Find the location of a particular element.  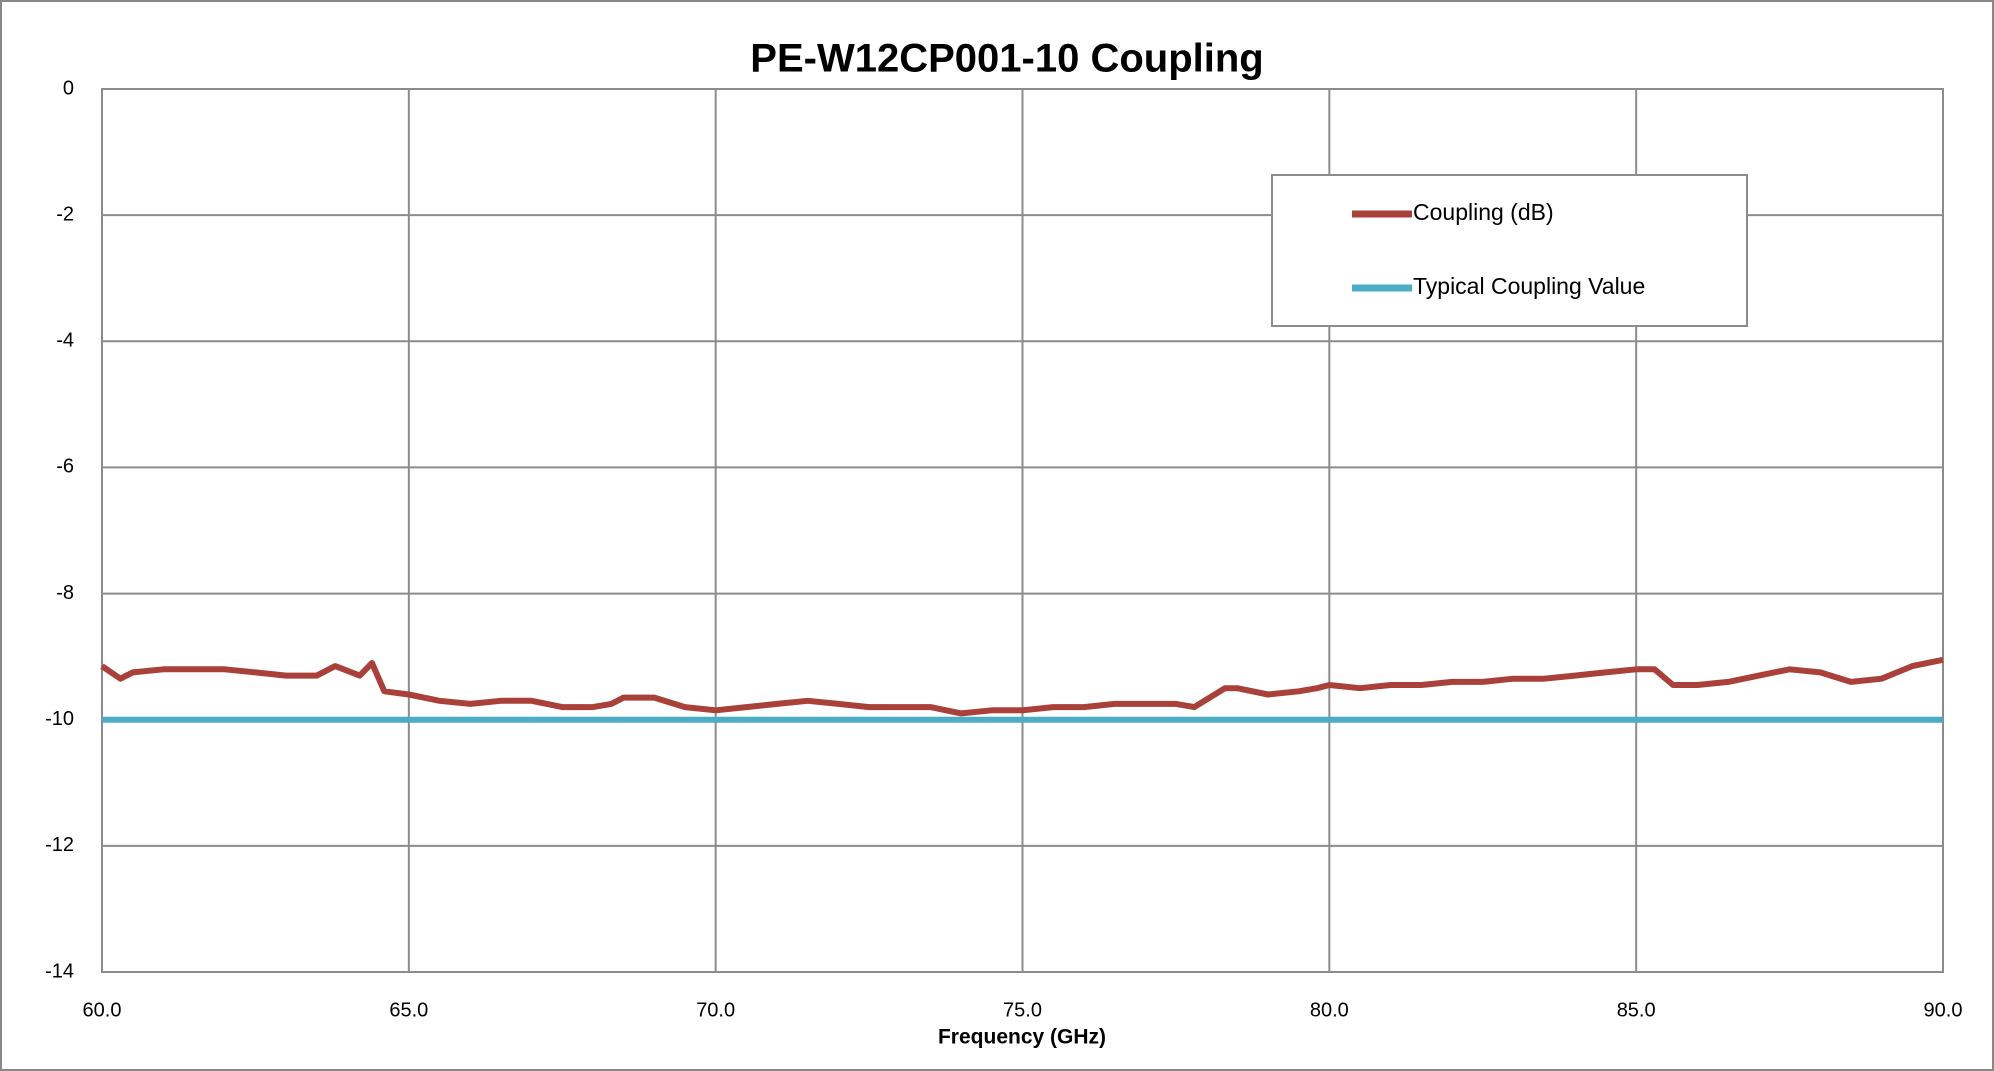

x-tick-label: 70.0 is located at coordinates (715, 1010).